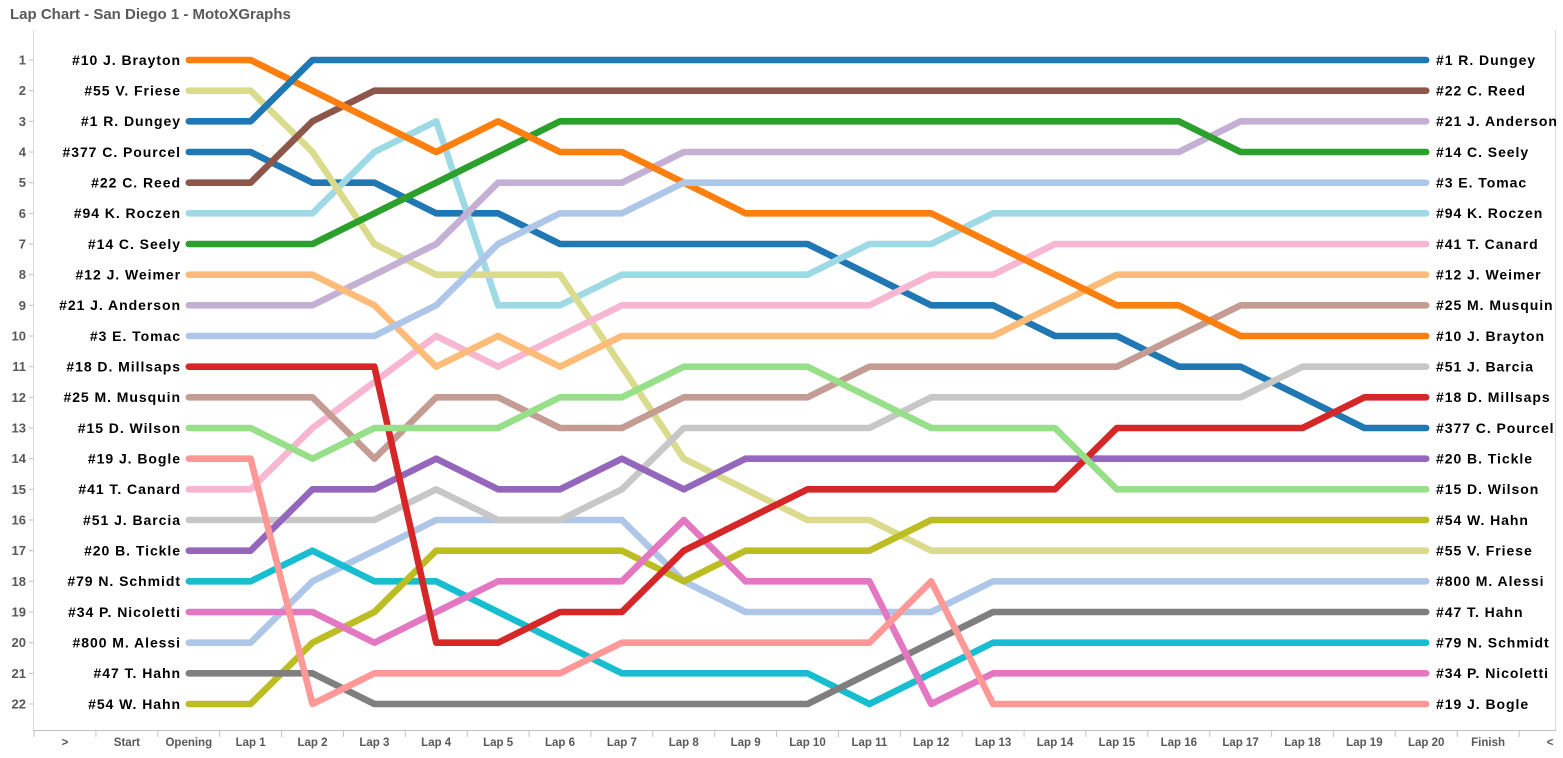  What do you see at coordinates (19, 366) in the screenshot?
I see `svg-text: 11` at bounding box center [19, 366].